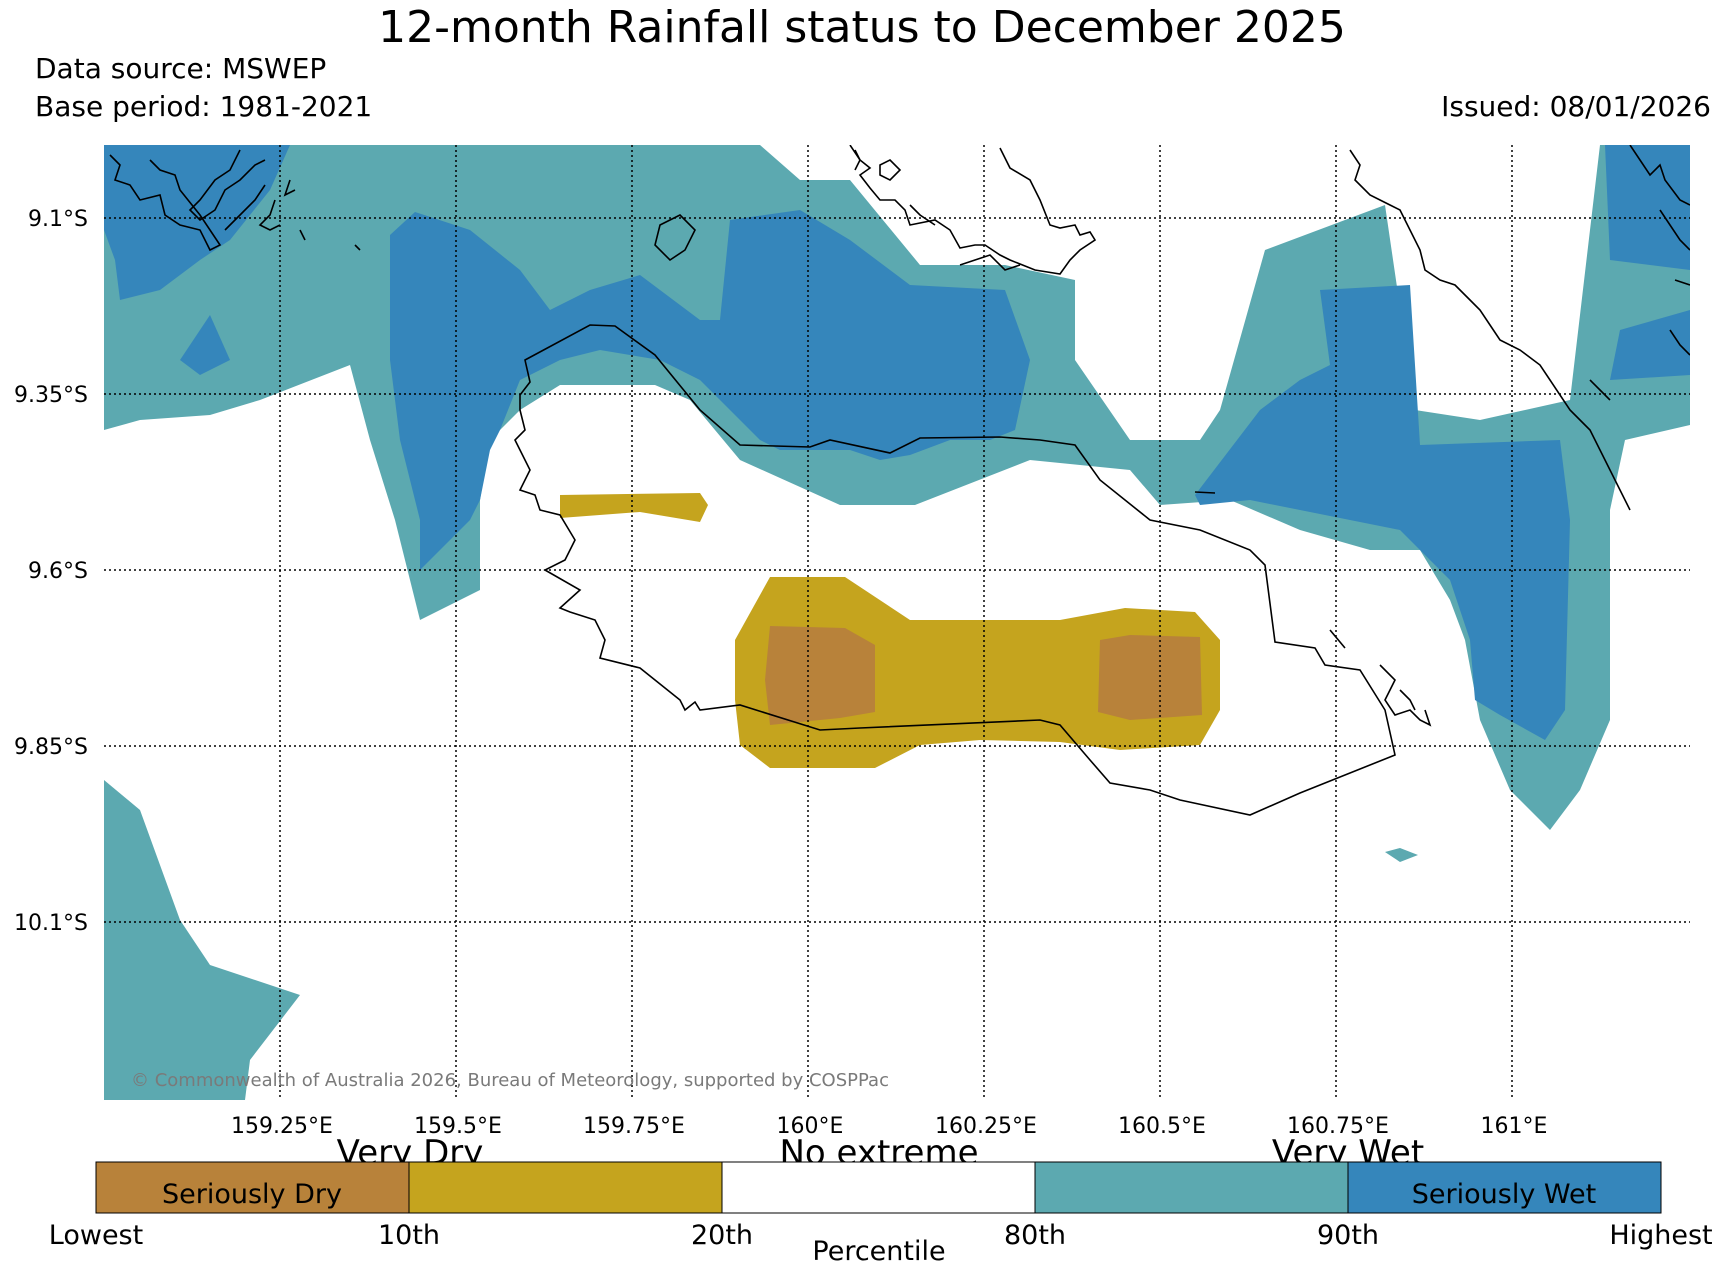 The height and width of the screenshot is (1265, 1724). I want to click on lon-label: 160.75°E, so click(1338, 1126).